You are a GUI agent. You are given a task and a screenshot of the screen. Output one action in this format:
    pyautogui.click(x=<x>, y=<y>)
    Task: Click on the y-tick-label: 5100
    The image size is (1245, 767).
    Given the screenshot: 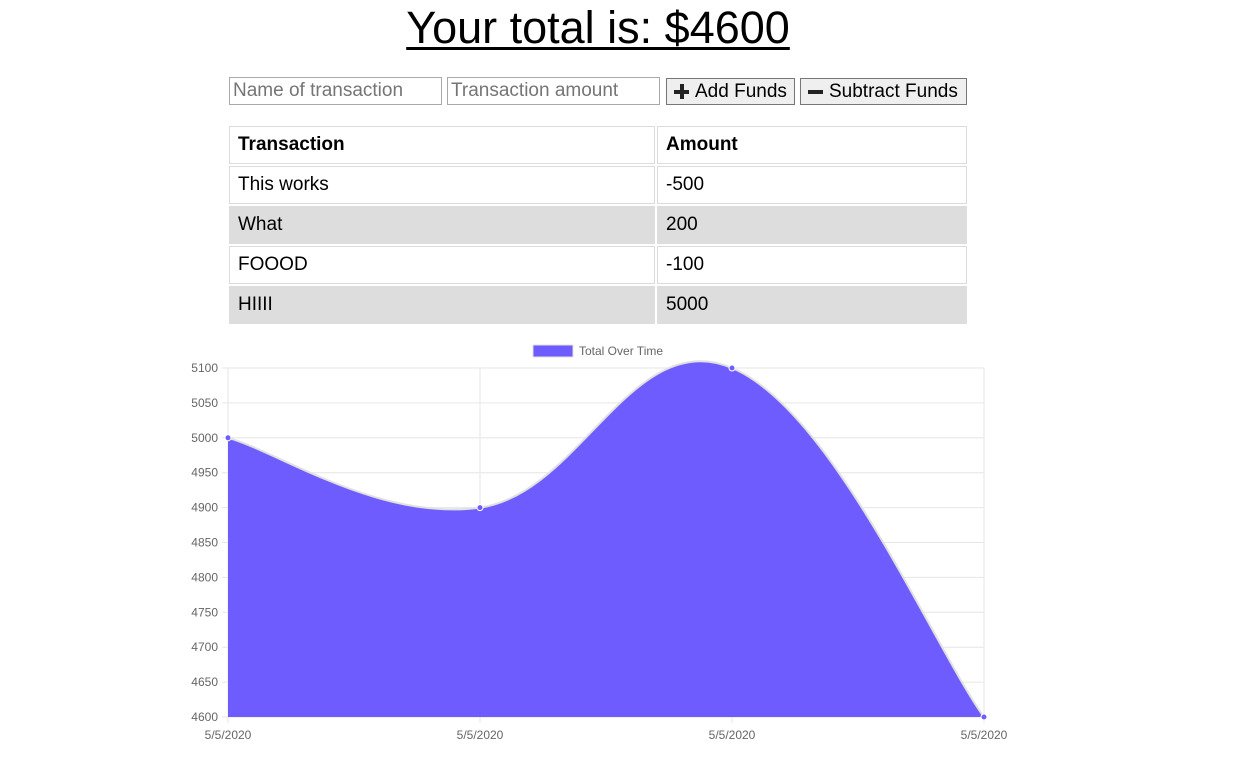 What is the action you would take?
    pyautogui.click(x=204, y=368)
    